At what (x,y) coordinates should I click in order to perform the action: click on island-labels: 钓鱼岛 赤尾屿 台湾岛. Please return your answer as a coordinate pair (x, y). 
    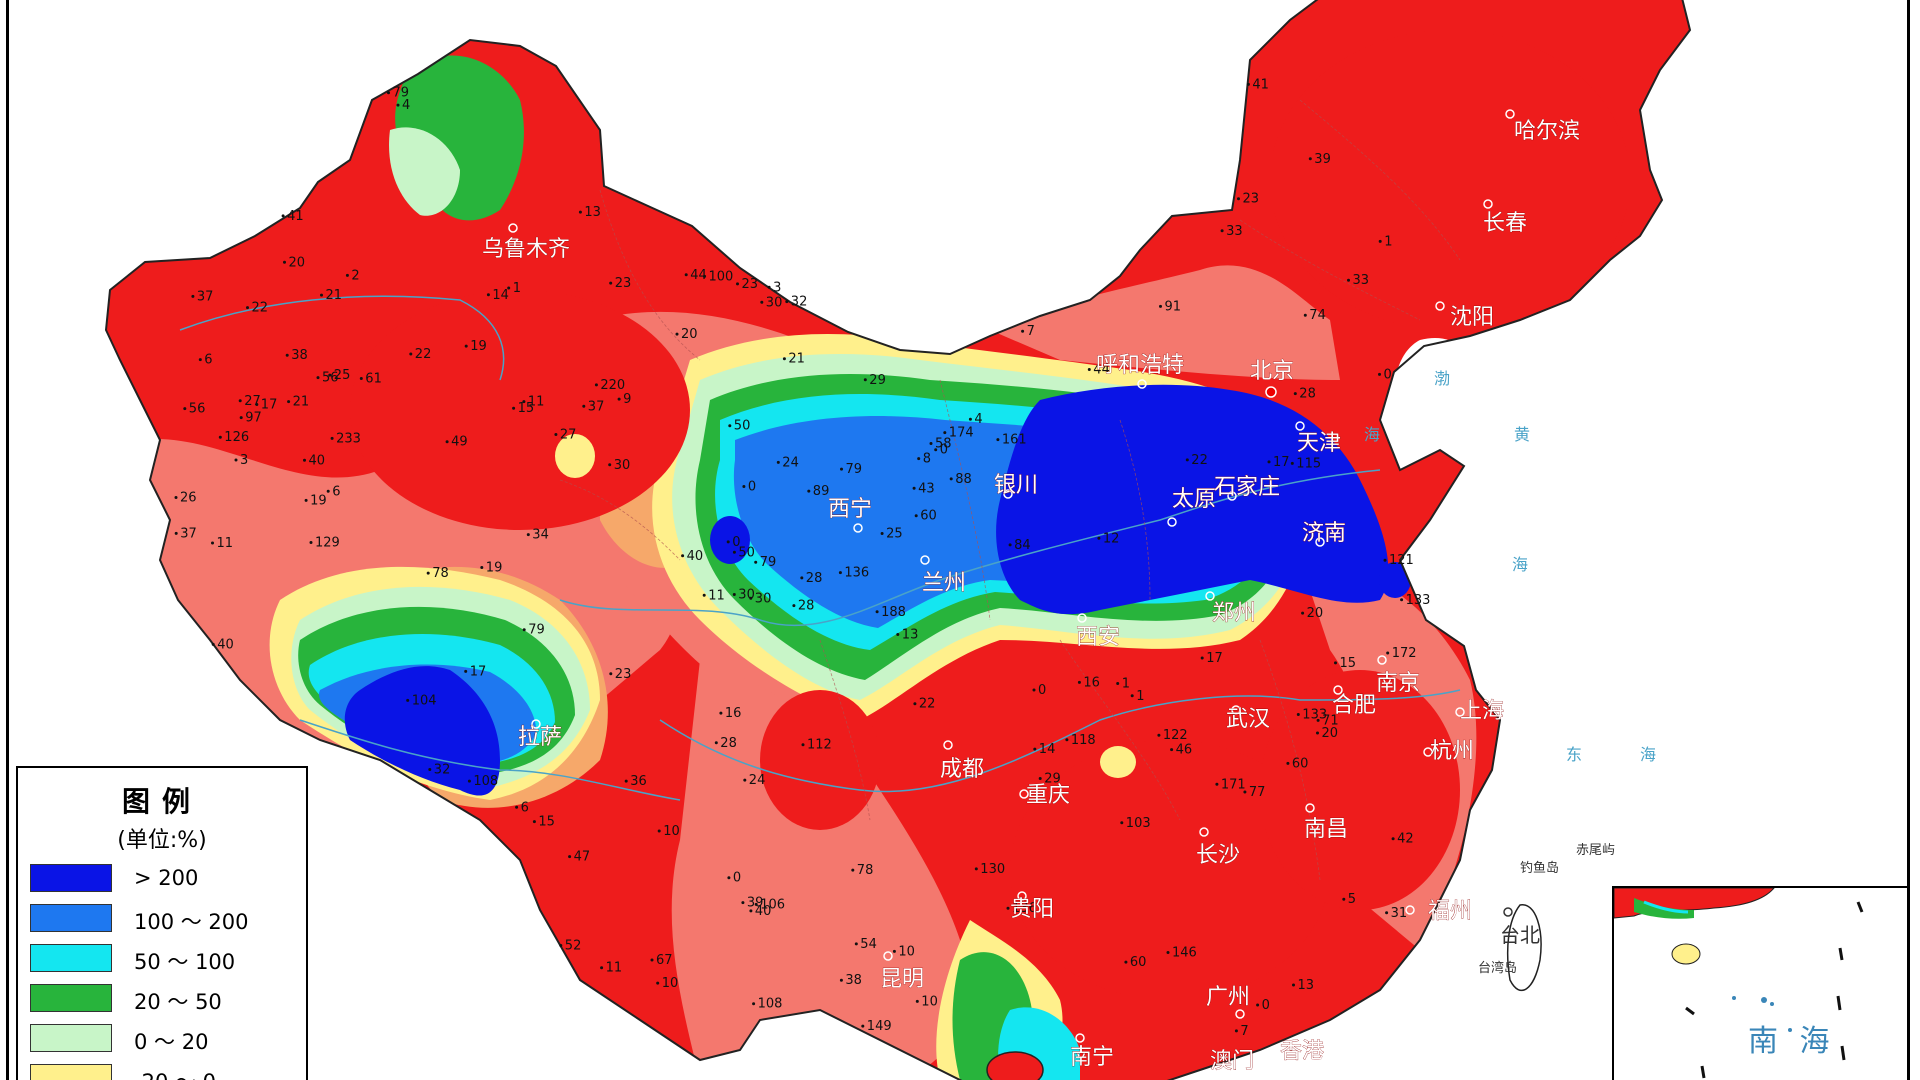
    Looking at the image, I should click on (1546, 909).